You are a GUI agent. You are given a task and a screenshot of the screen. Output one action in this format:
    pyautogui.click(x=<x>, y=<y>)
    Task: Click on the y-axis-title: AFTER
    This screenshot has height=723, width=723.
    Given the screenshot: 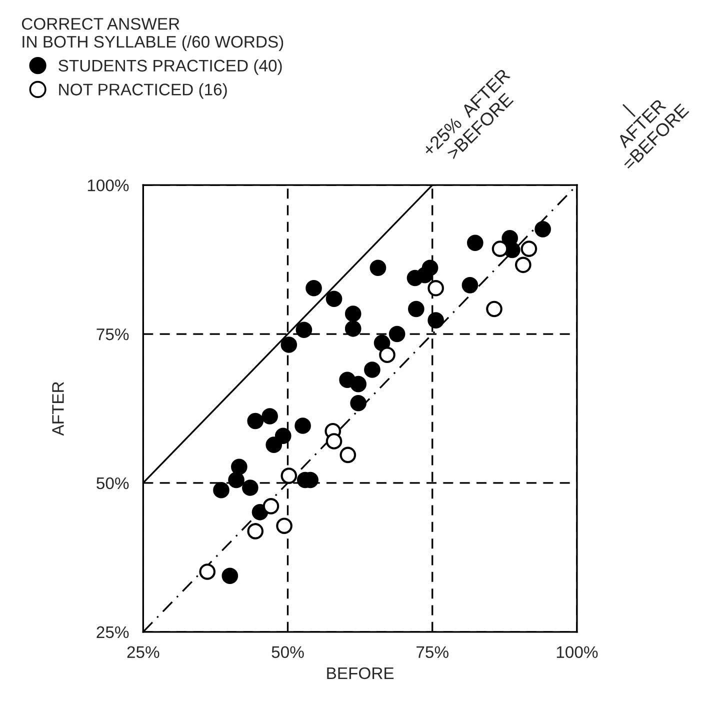 What is the action you would take?
    pyautogui.click(x=58, y=409)
    